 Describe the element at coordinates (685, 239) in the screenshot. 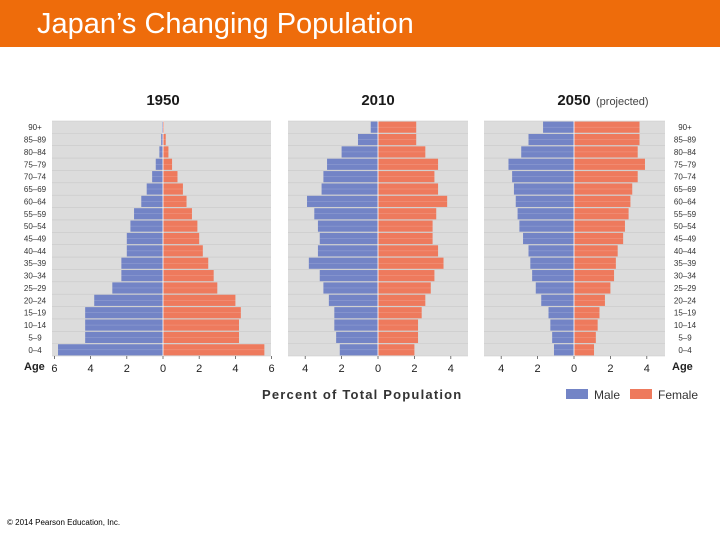

I see `age-label-right-9: 45–49` at that location.